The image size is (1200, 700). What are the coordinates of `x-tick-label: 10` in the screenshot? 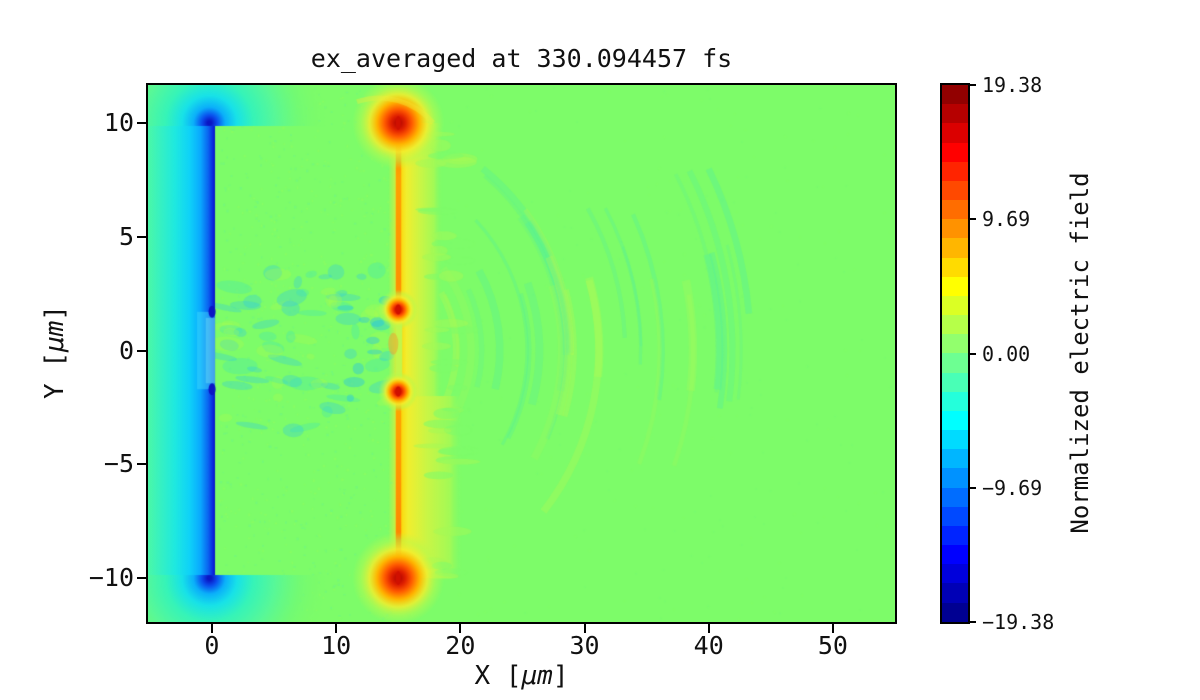 It's located at (336, 645).